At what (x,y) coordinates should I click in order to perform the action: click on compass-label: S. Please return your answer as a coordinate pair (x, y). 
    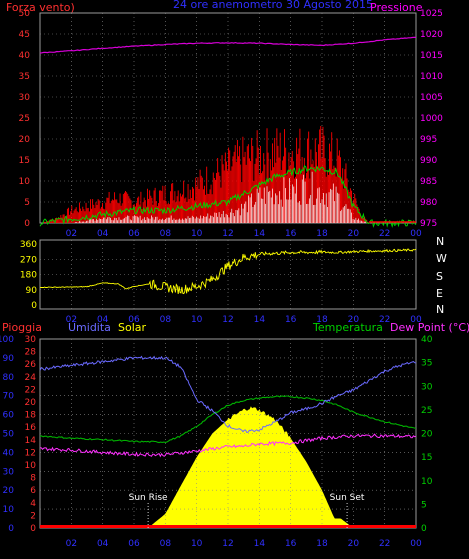
    Looking at the image, I should click on (439, 276).